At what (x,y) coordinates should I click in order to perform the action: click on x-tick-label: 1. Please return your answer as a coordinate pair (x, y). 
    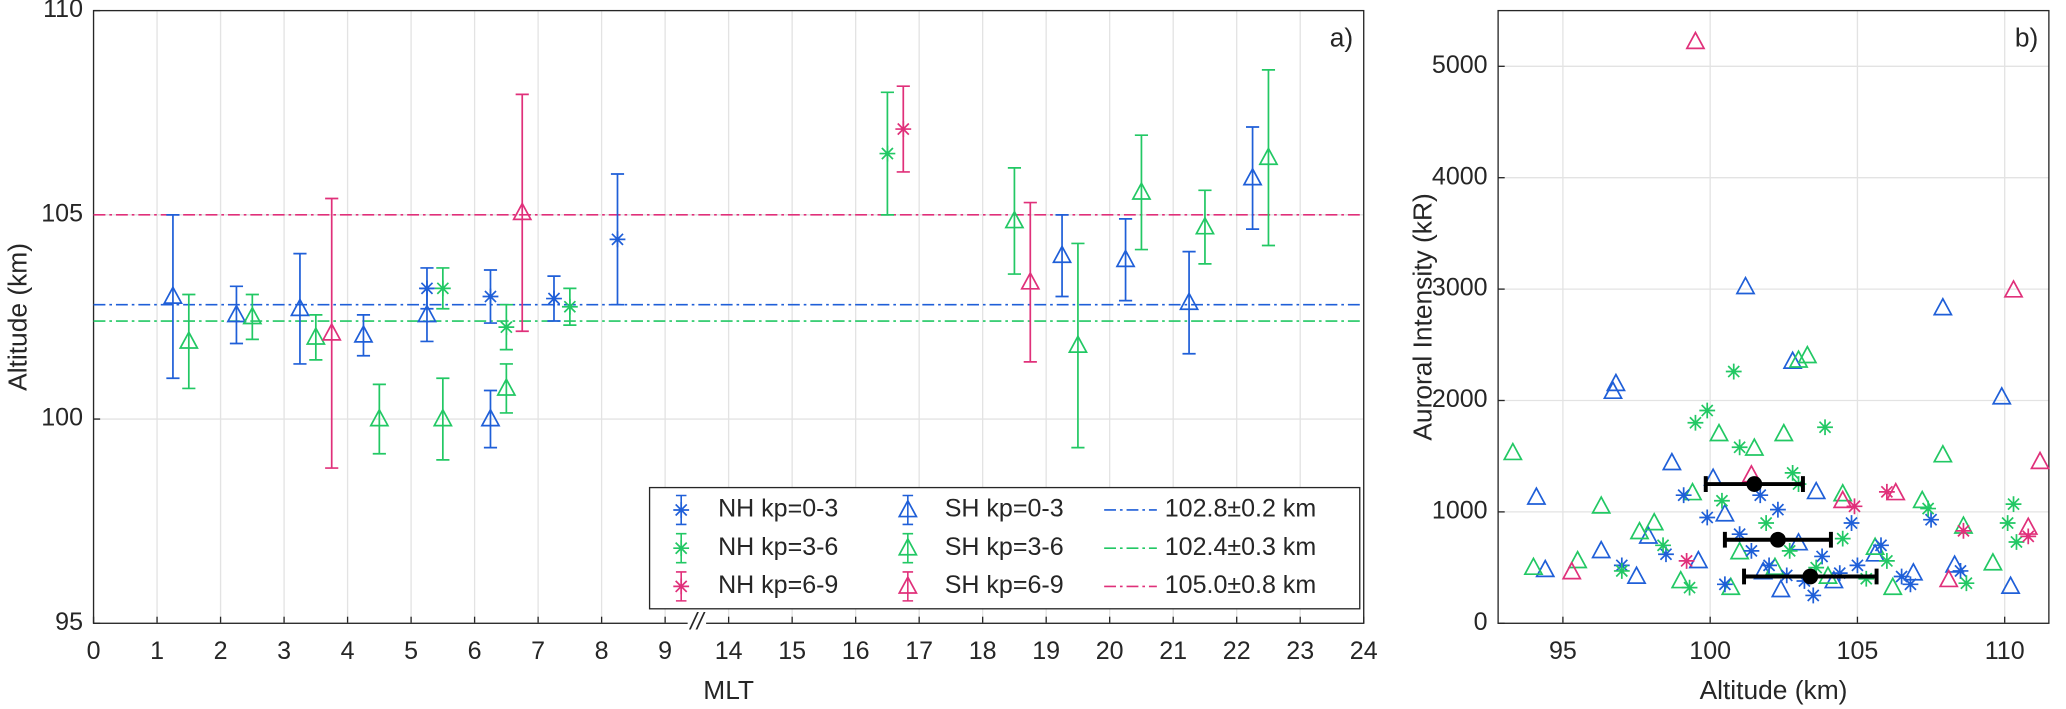
    Looking at the image, I should click on (157, 651).